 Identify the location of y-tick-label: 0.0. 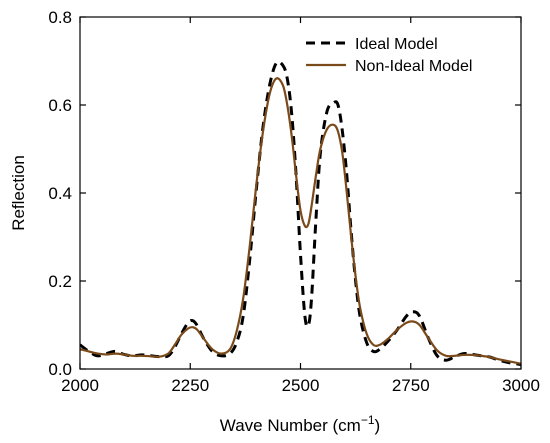
(60, 369).